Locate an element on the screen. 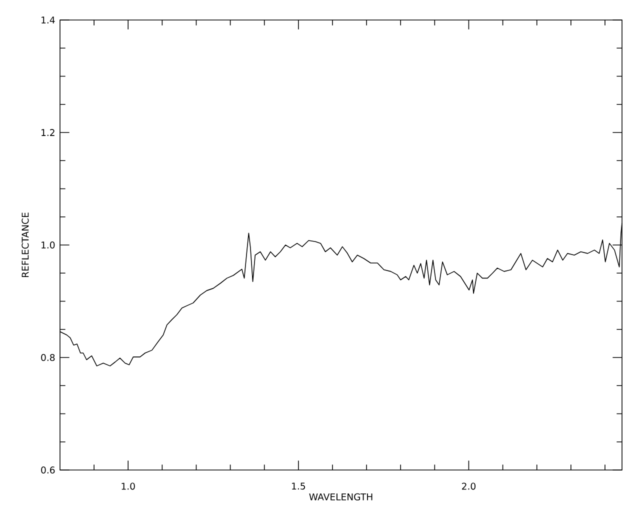 This screenshot has width=640, height=512. x-axis-title: WAVELENGTH is located at coordinates (340, 496).